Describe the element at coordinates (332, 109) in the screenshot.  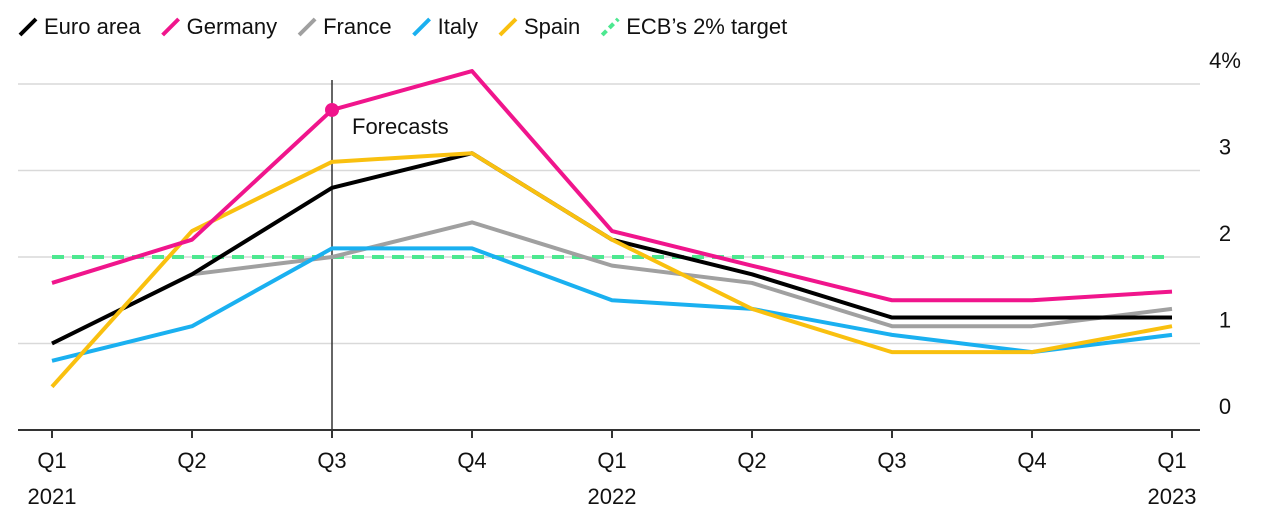
I see `forecast-dot` at that location.